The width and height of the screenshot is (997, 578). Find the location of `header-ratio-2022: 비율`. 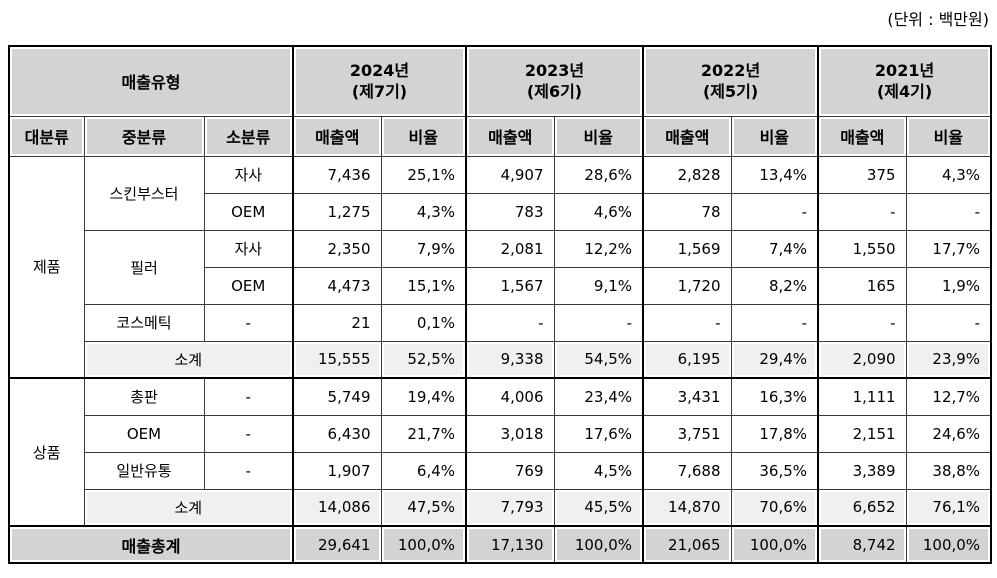

header-ratio-2022: 비율 is located at coordinates (775, 136).